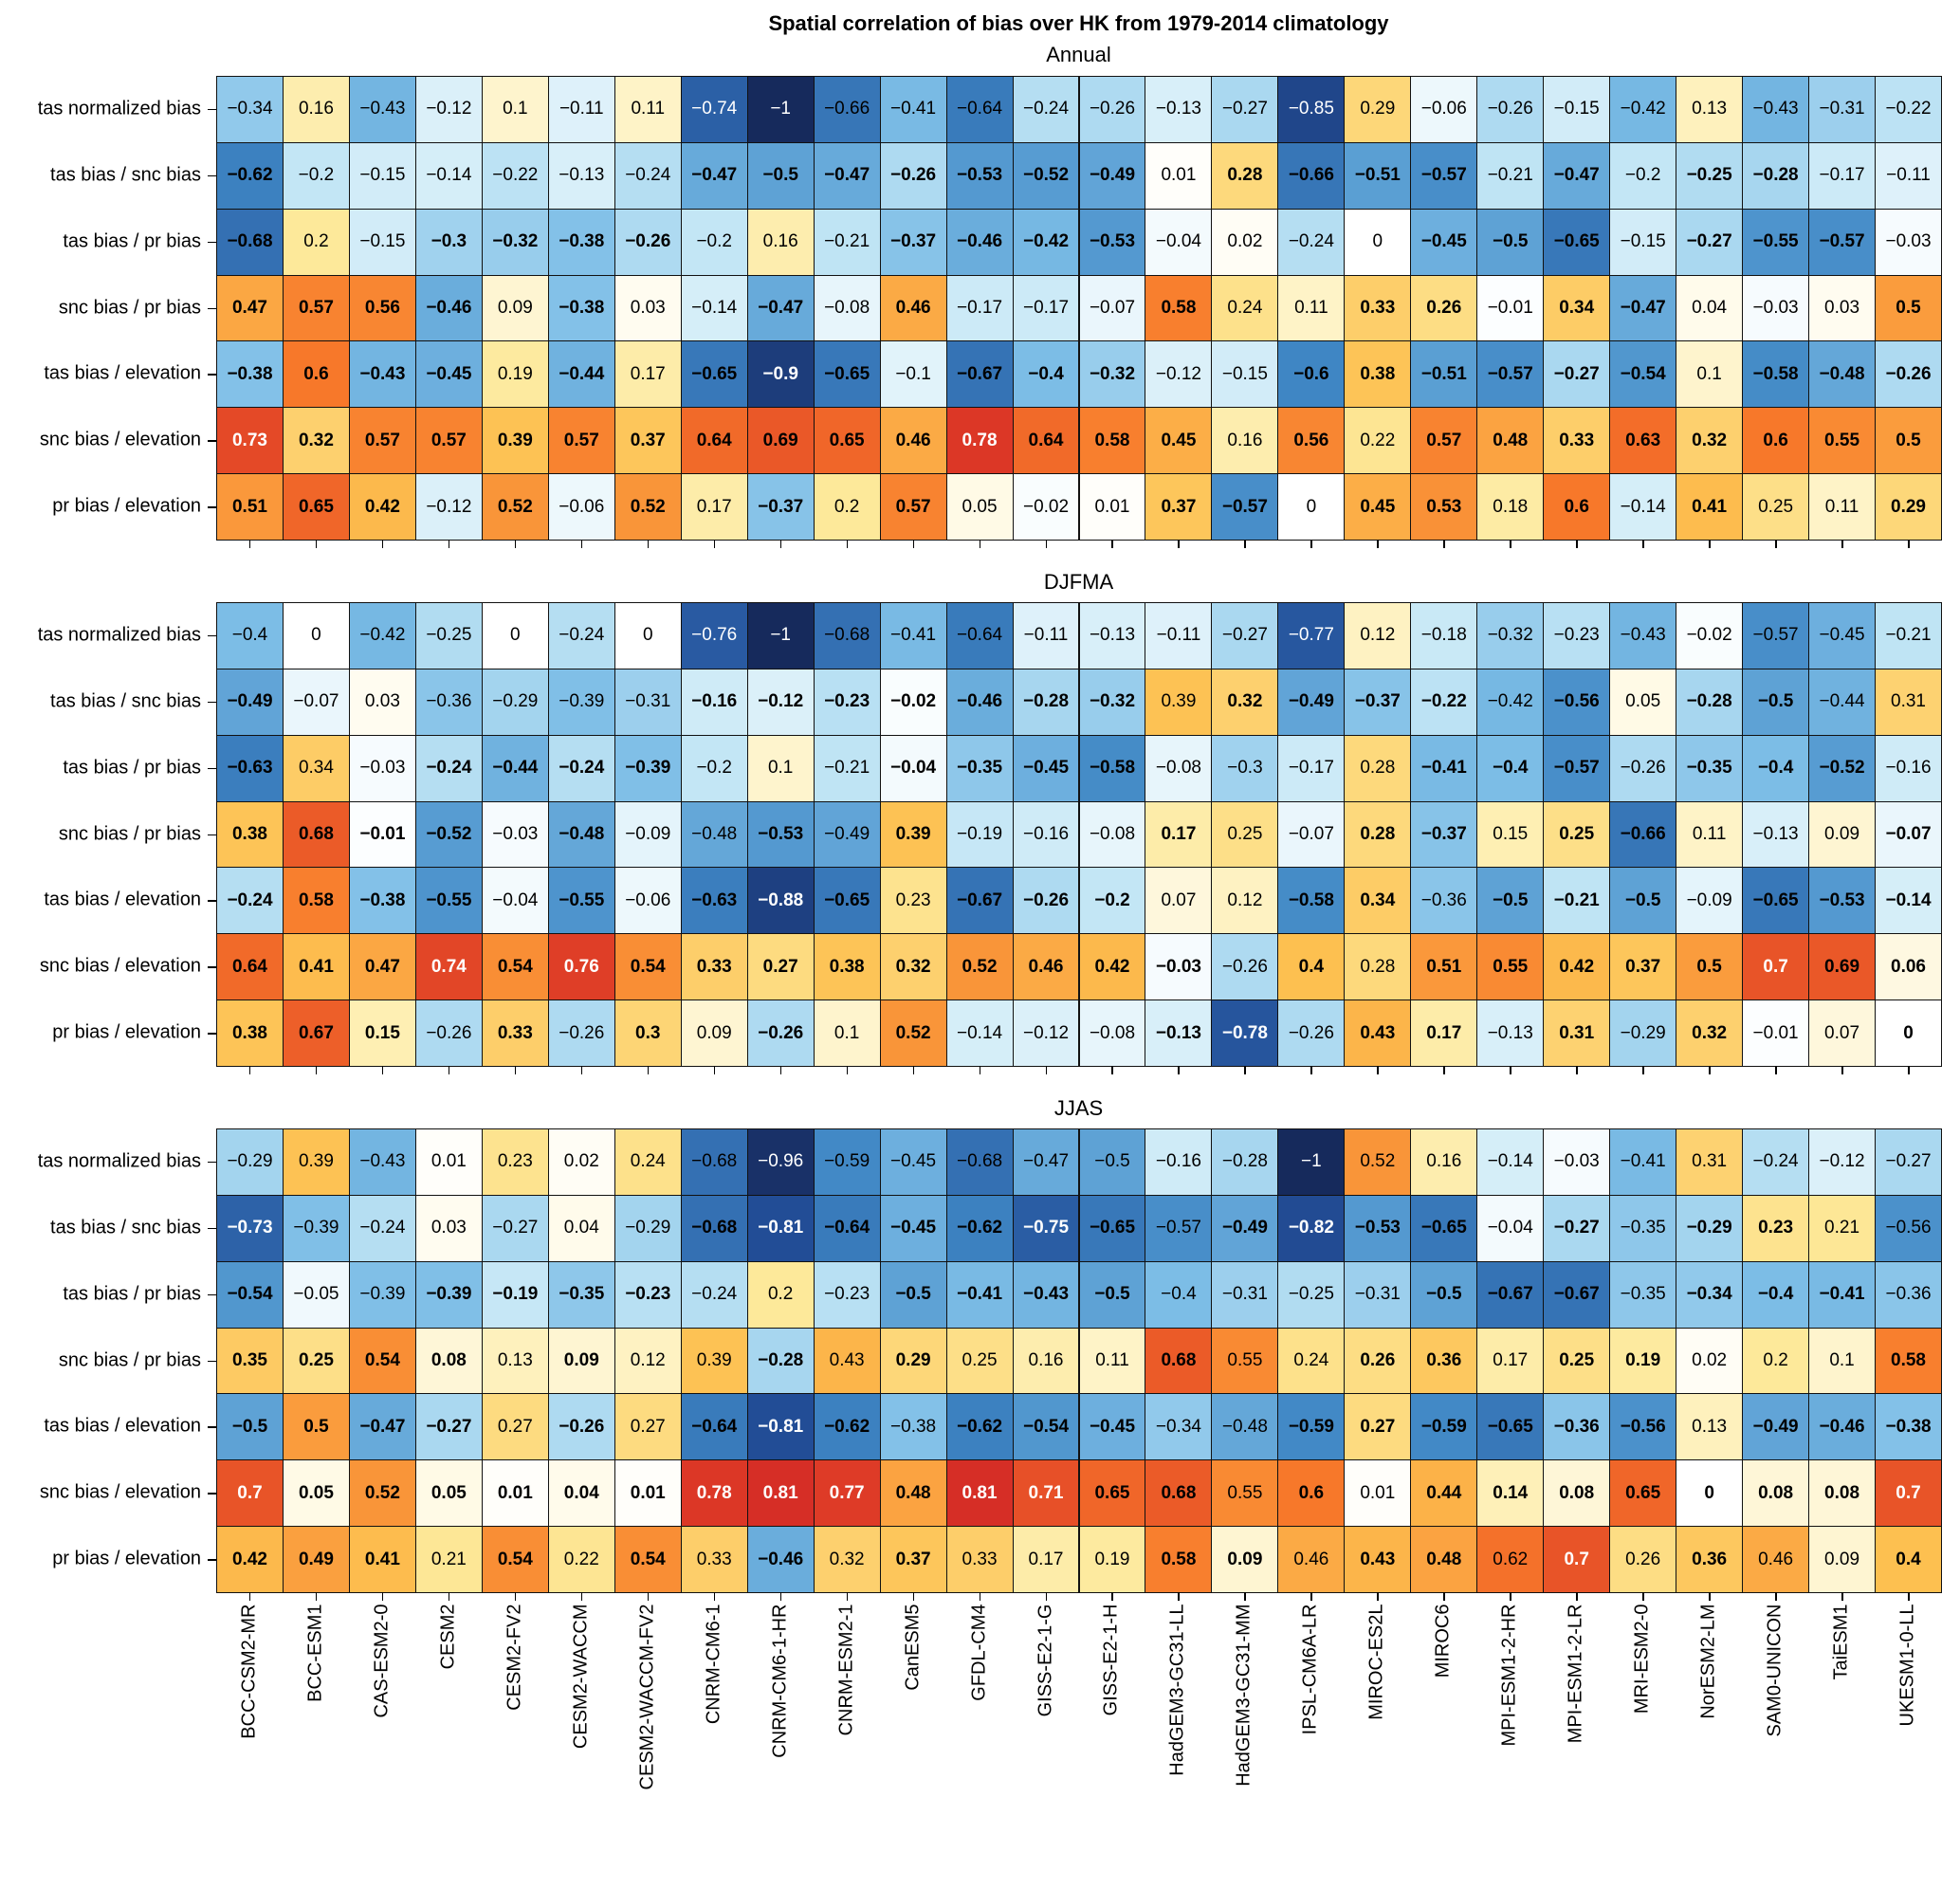 The width and height of the screenshot is (1960, 1889). I want to click on row-label: snc bias / elevation, so click(120, 1492).